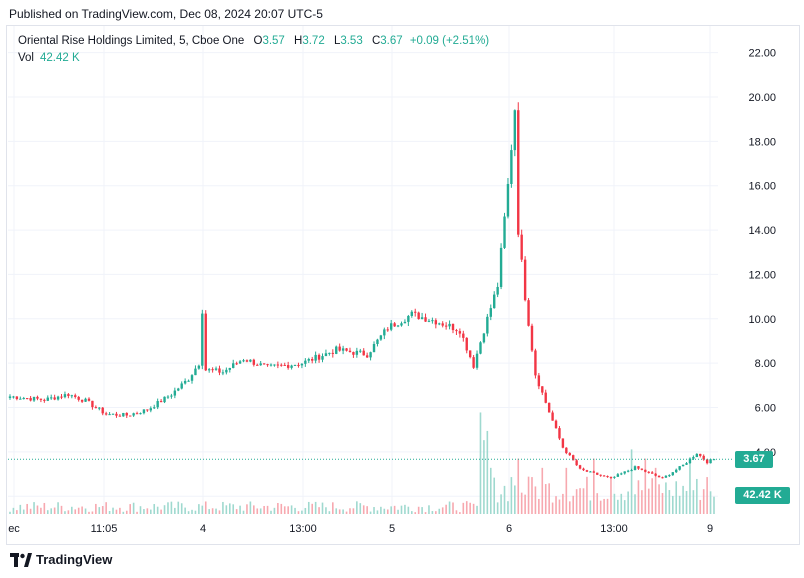  Describe the element at coordinates (391, 41) in the screenshot. I see `close-value: 3.67` at that location.